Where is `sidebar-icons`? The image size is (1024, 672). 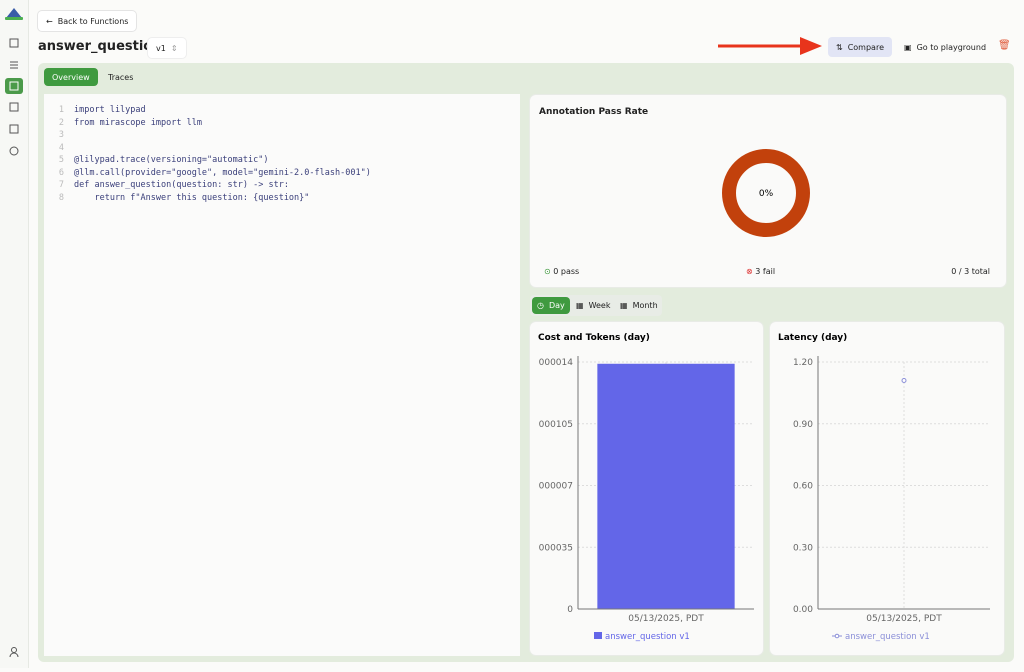 sidebar-icons is located at coordinates (14, 333).